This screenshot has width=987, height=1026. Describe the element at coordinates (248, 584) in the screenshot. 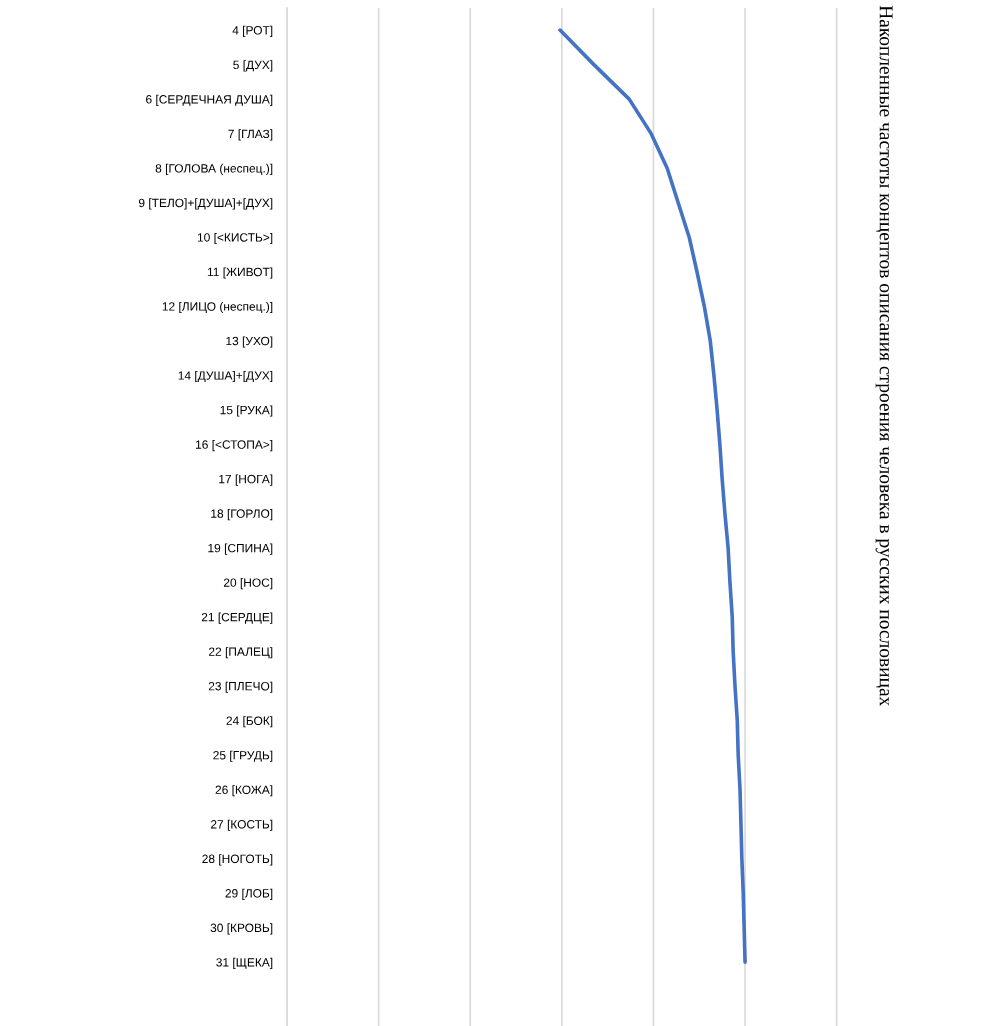

I see `y-tick-label: 20 [НОС]` at that location.